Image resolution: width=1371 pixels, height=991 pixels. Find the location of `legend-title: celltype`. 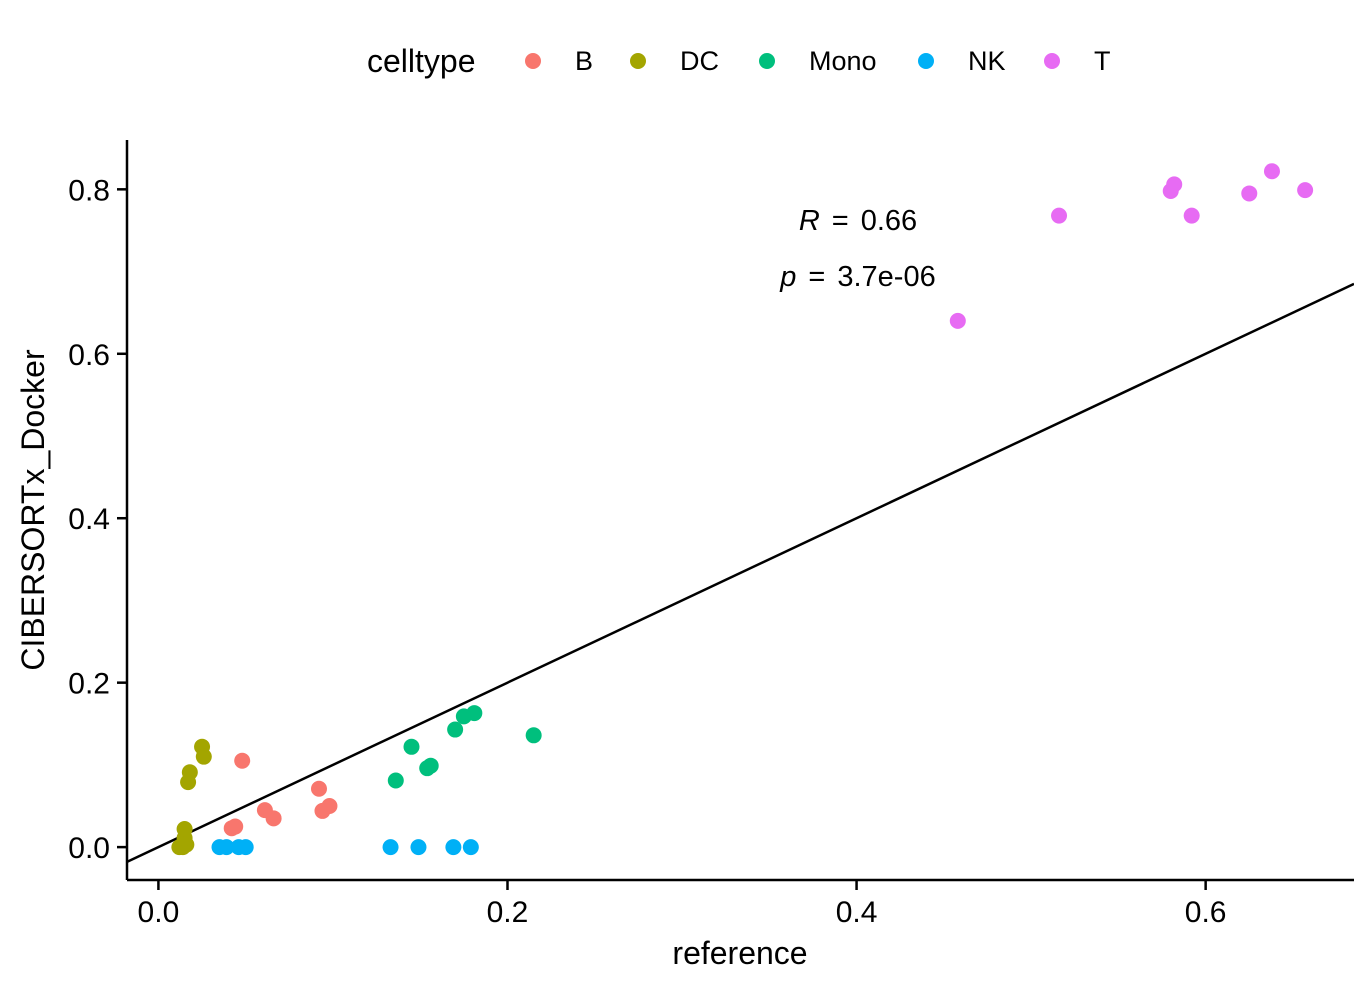

legend-title: celltype is located at coordinates (421, 61).